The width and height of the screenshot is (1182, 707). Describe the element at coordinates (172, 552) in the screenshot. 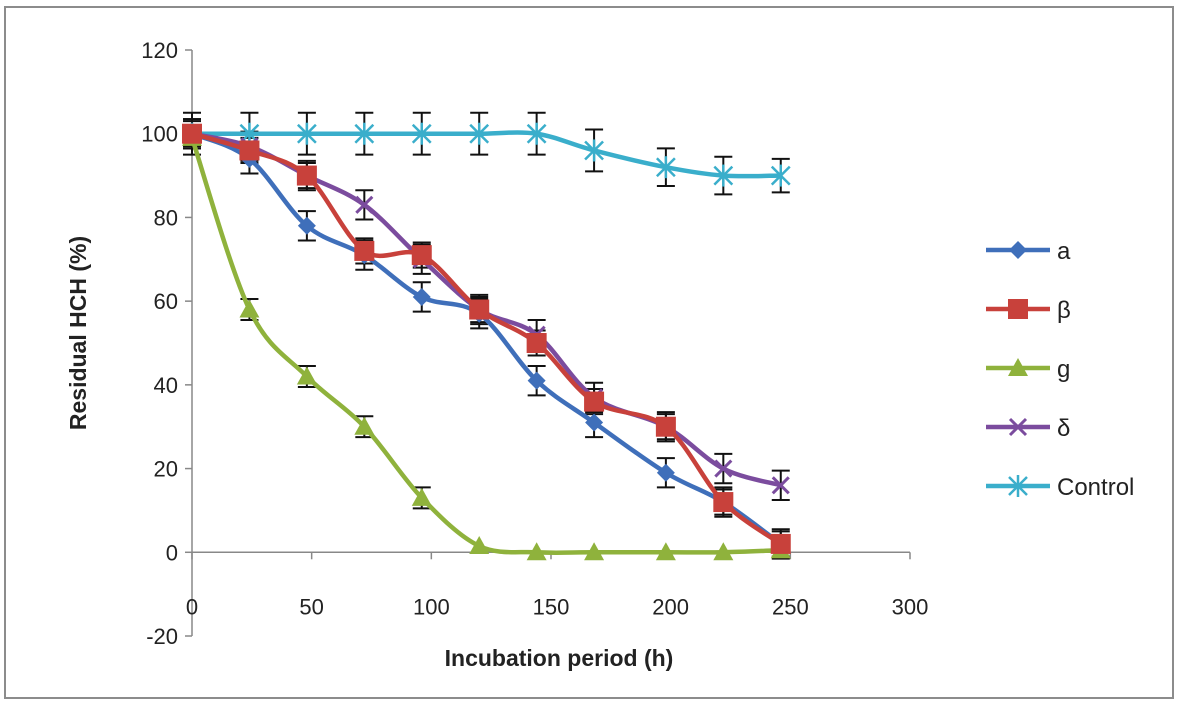

I see `y-tick-label: 0` at that location.